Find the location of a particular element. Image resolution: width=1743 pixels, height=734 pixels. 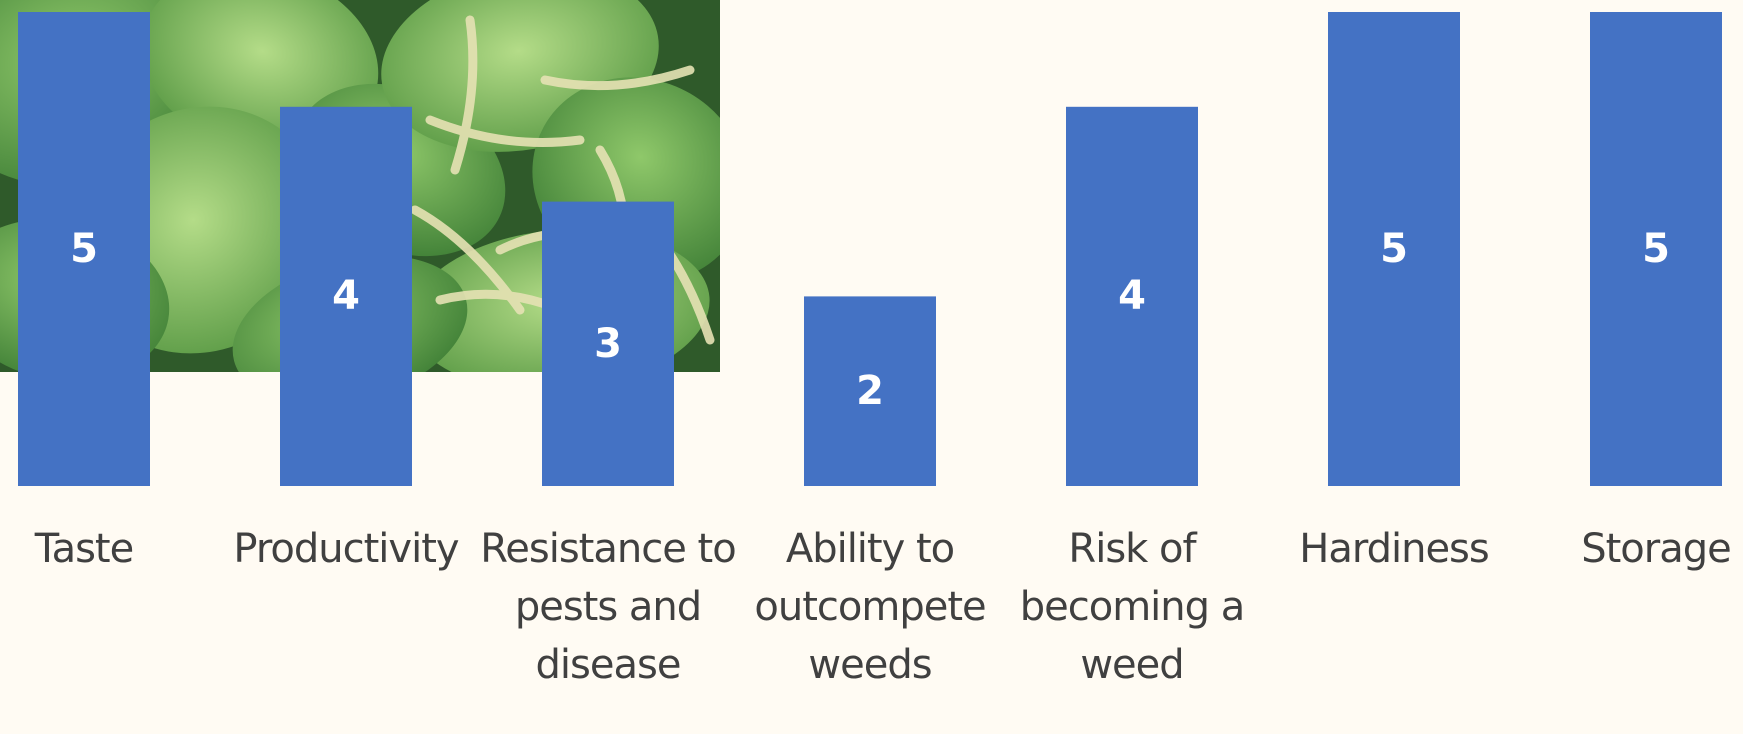

category-label-6: Storage is located at coordinates (1635, 549).